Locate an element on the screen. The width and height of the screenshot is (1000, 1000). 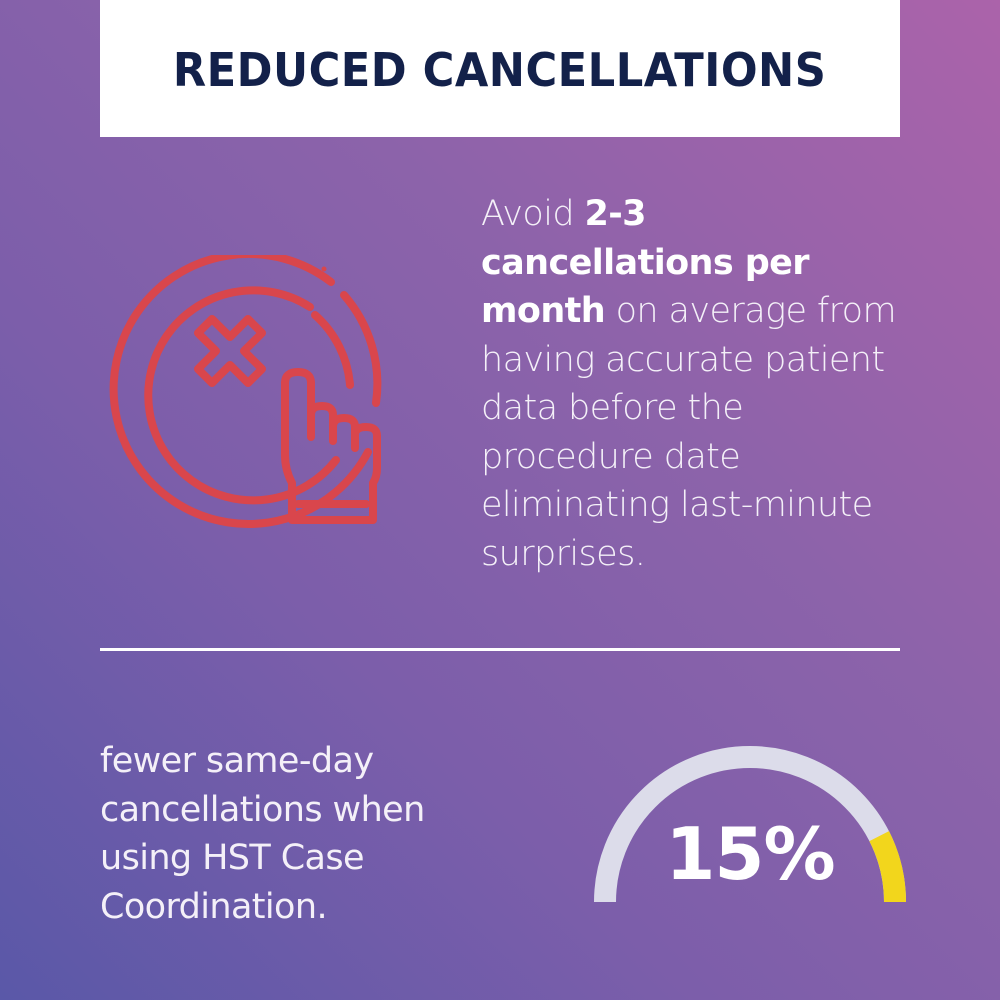
description-prefix: Avoid is located at coordinates (533, 214).